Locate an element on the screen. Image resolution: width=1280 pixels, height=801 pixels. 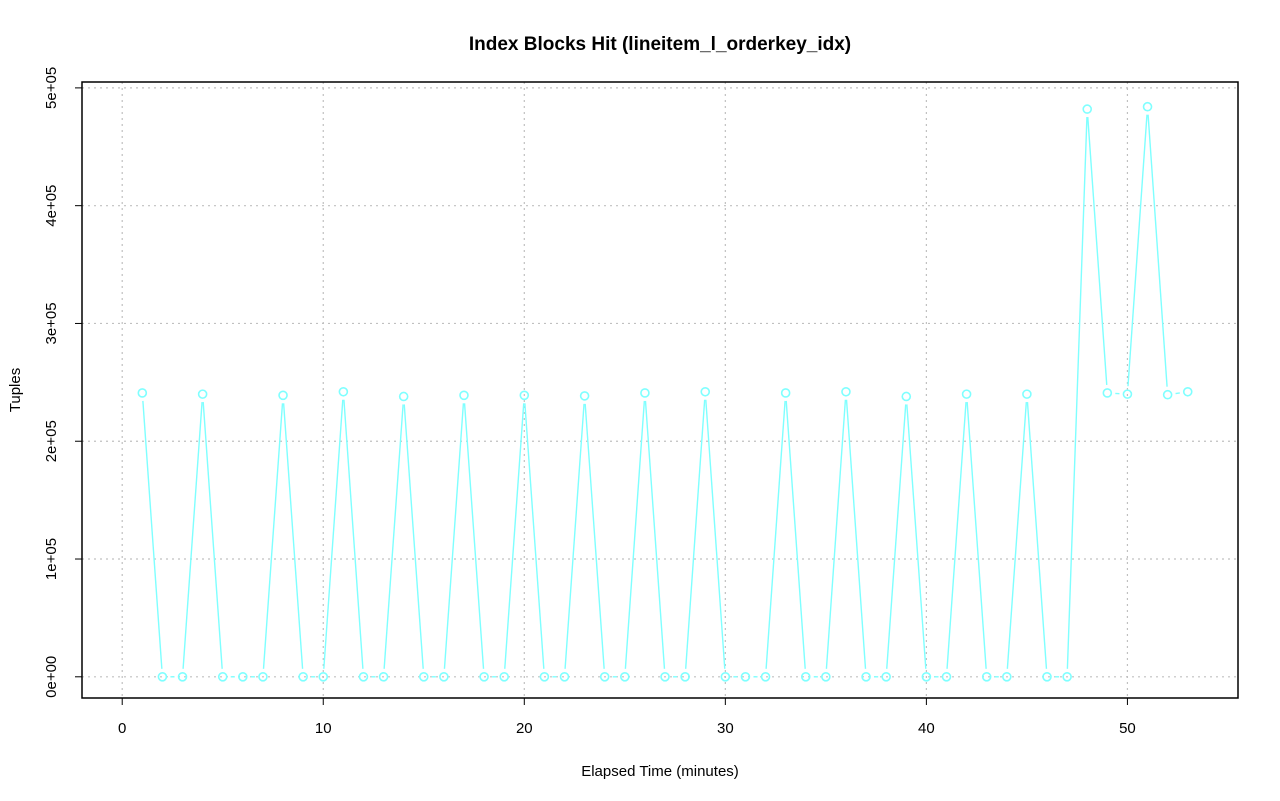
x-tick-label: 50 is located at coordinates (1127, 728).